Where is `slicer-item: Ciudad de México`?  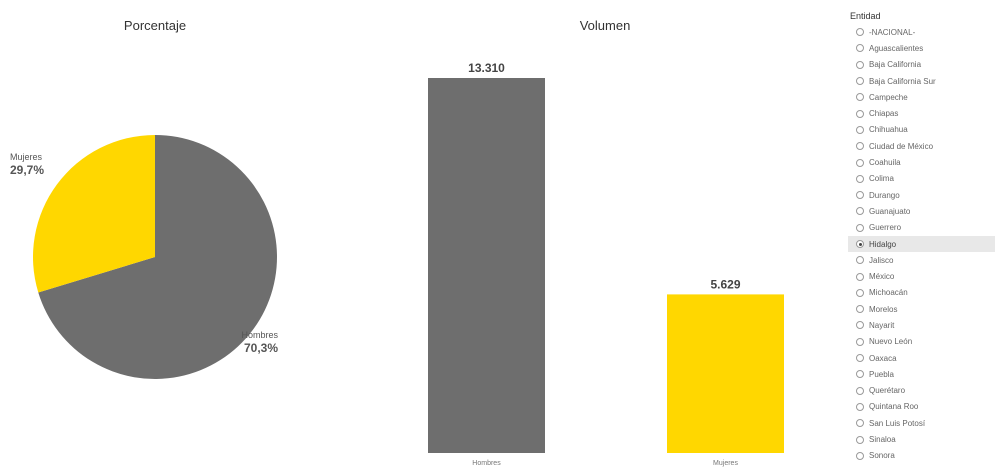
slicer-item: Ciudad de México is located at coordinates (921, 146).